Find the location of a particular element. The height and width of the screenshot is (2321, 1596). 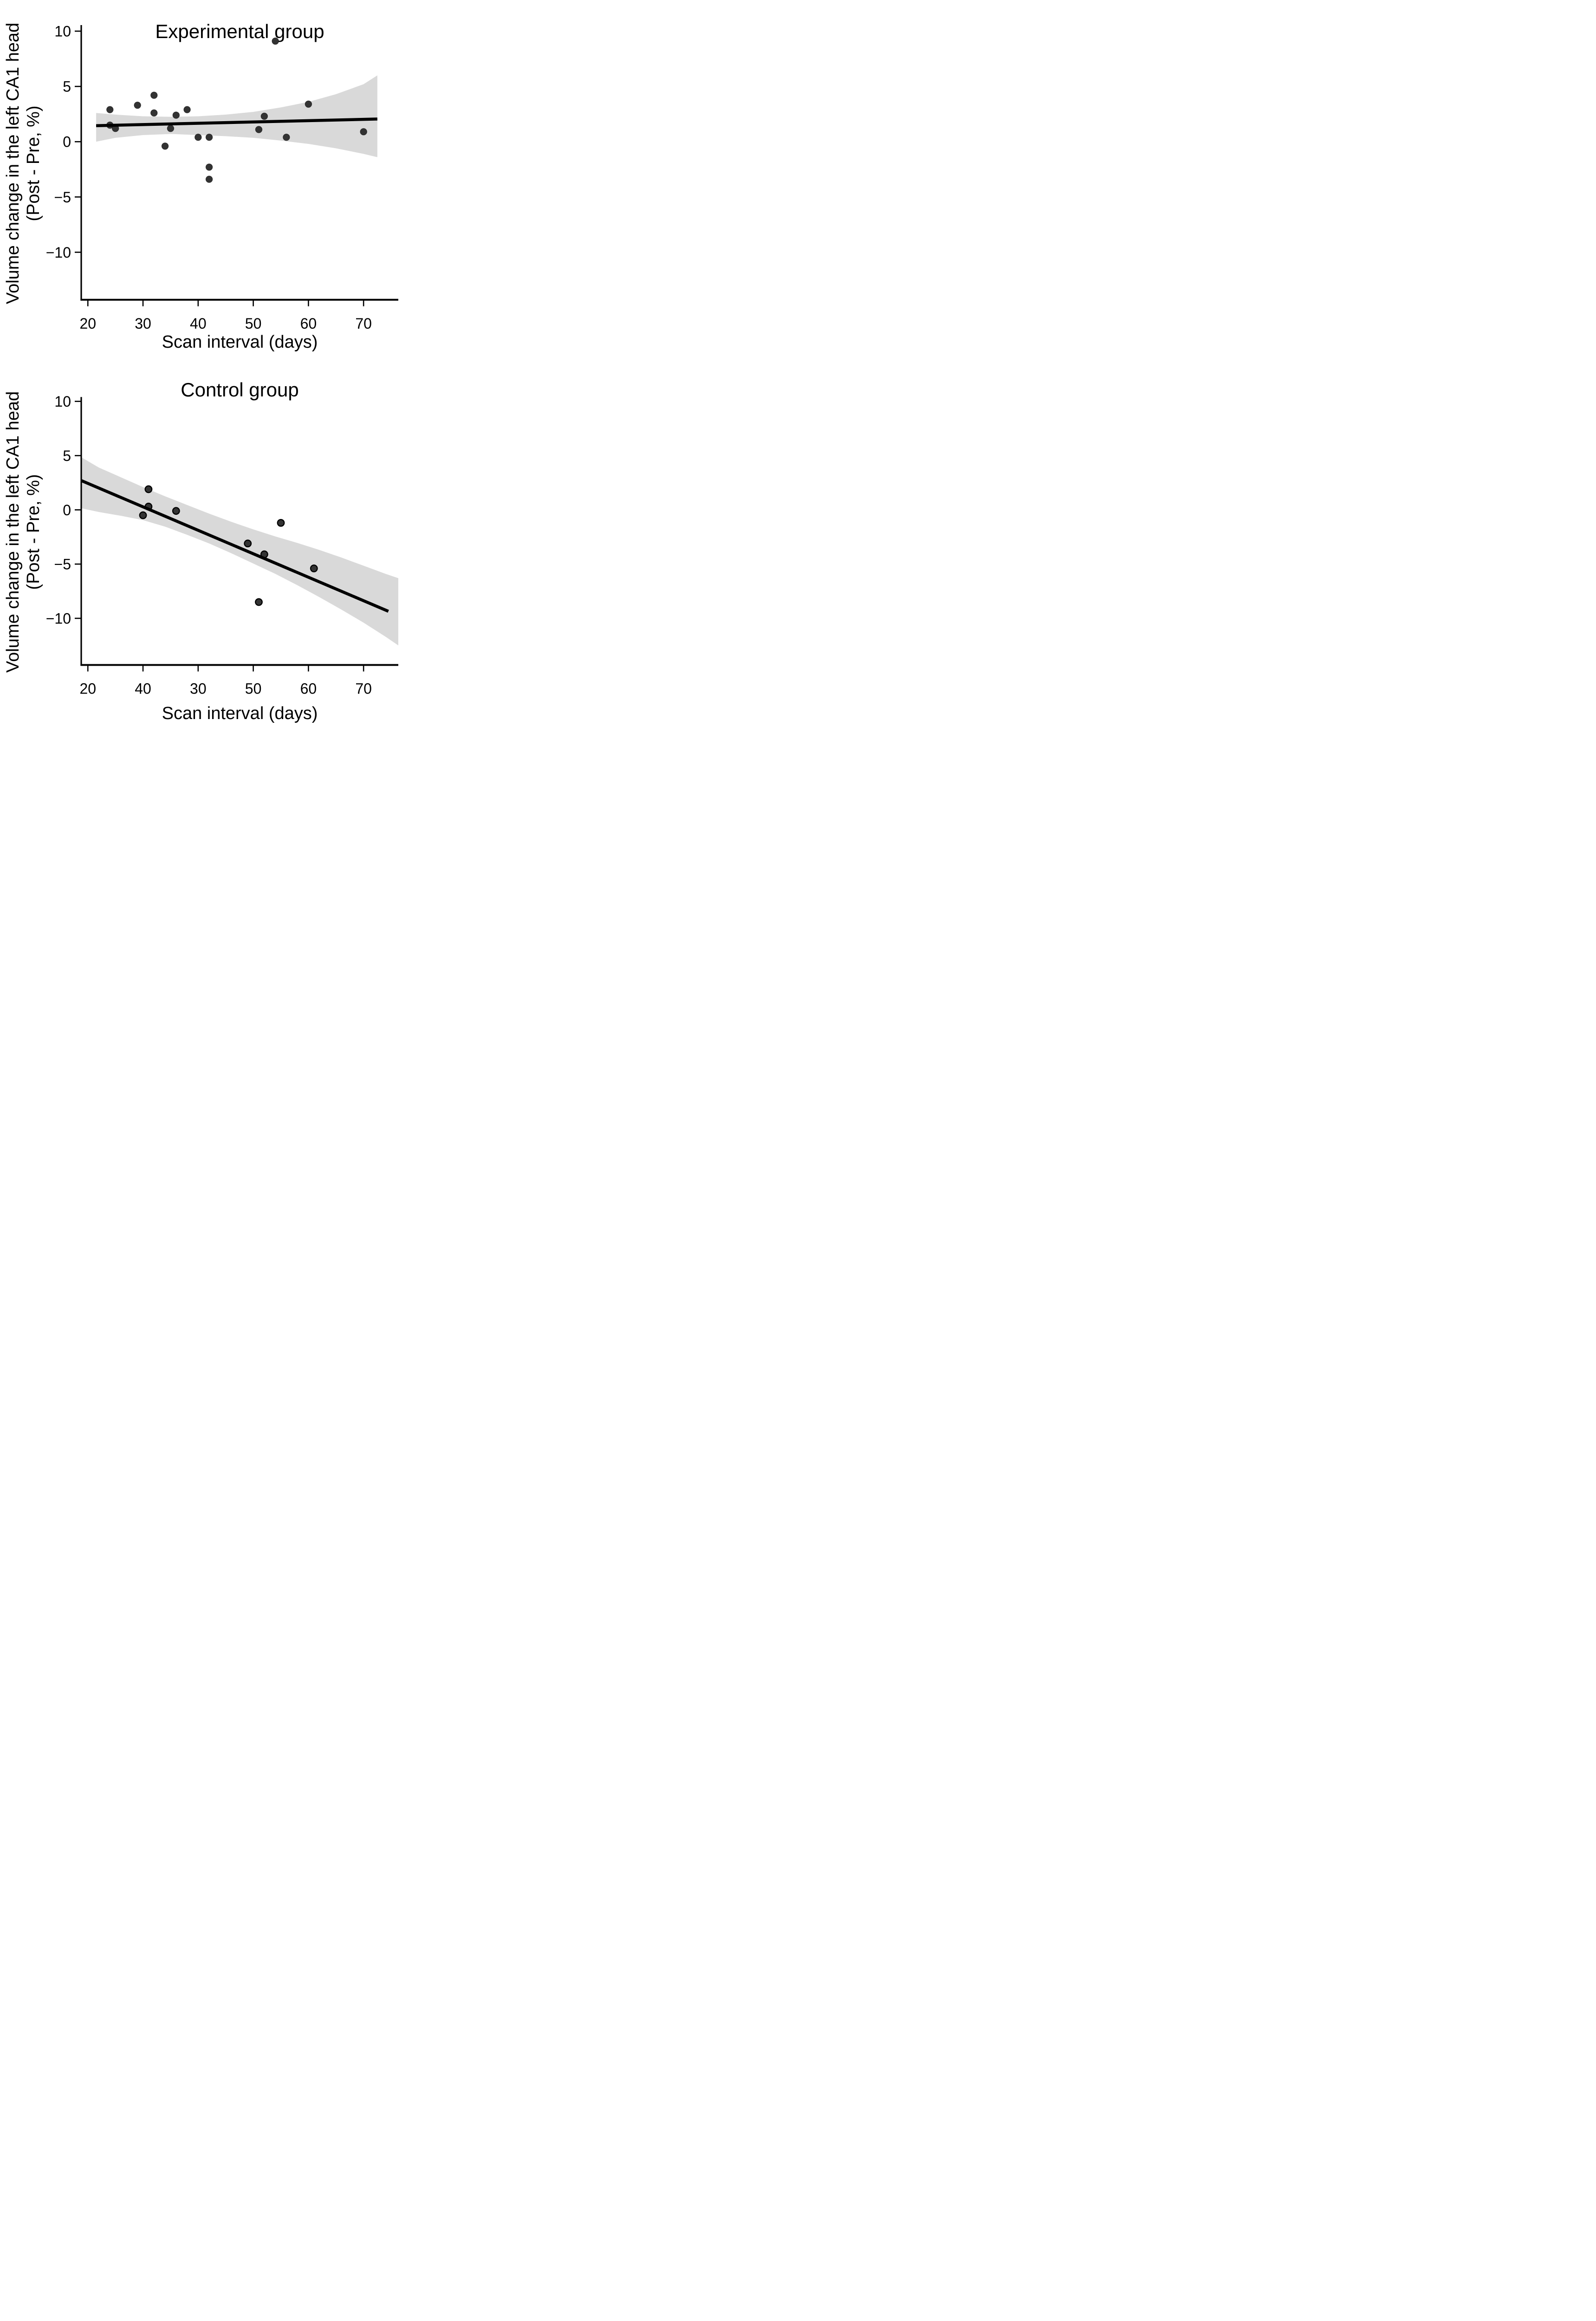

experimental-panel-plot-area is located at coordinates (237, 110).